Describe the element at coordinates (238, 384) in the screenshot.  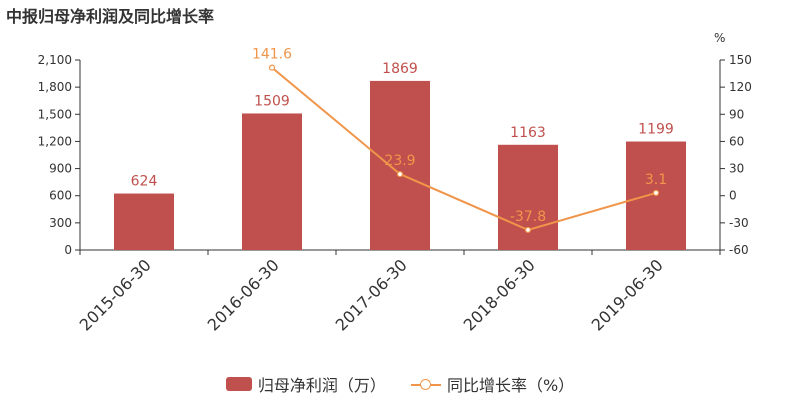
I see `legend-swatch-bar` at that location.